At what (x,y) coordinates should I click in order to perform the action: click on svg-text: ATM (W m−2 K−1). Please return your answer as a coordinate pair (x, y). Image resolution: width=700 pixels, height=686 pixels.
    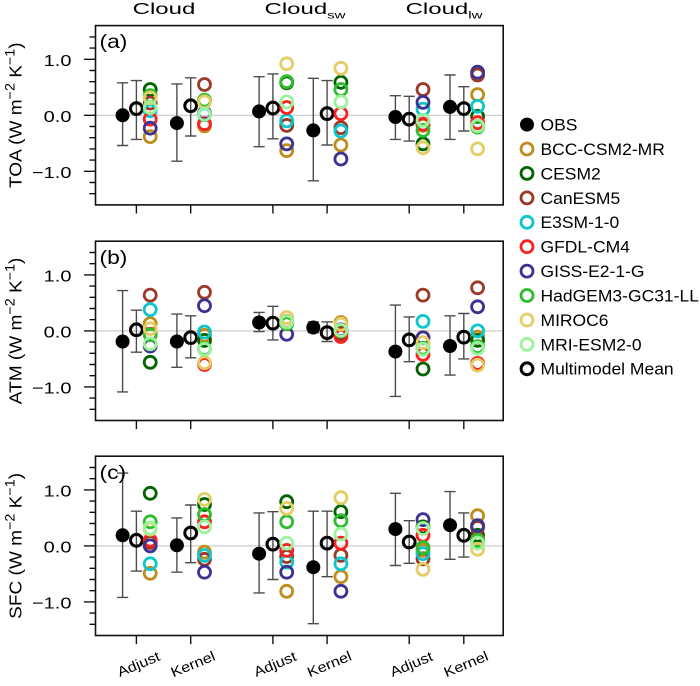
    Looking at the image, I should click on (13, 331).